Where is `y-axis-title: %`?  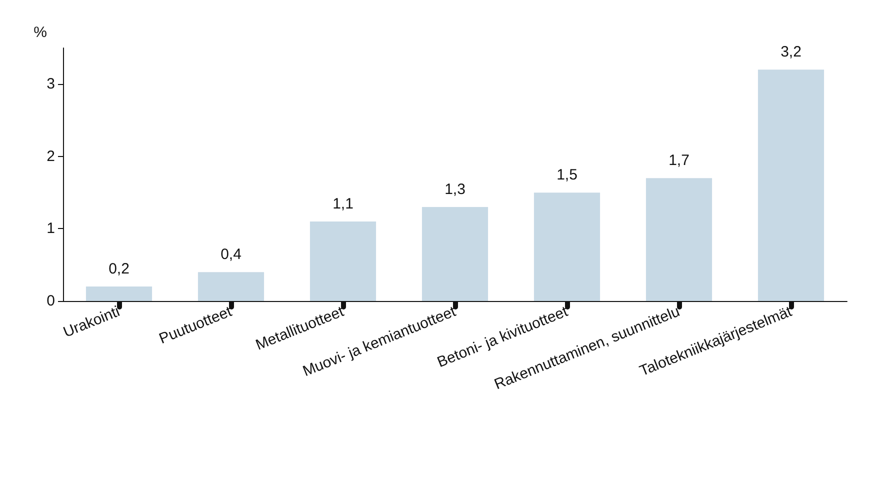 y-axis-title: % is located at coordinates (40, 32).